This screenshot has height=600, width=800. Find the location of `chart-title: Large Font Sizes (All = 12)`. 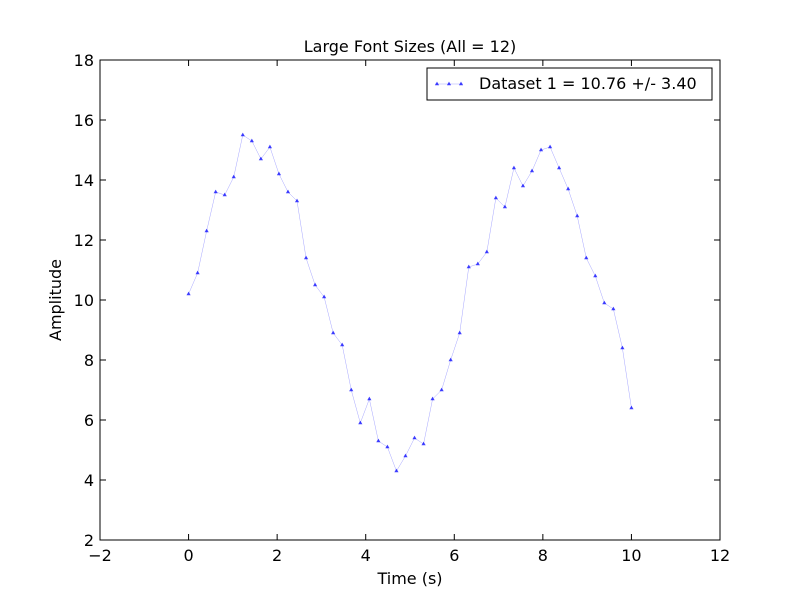

chart-title: Large Font Sizes (All = 12) is located at coordinates (410, 46).